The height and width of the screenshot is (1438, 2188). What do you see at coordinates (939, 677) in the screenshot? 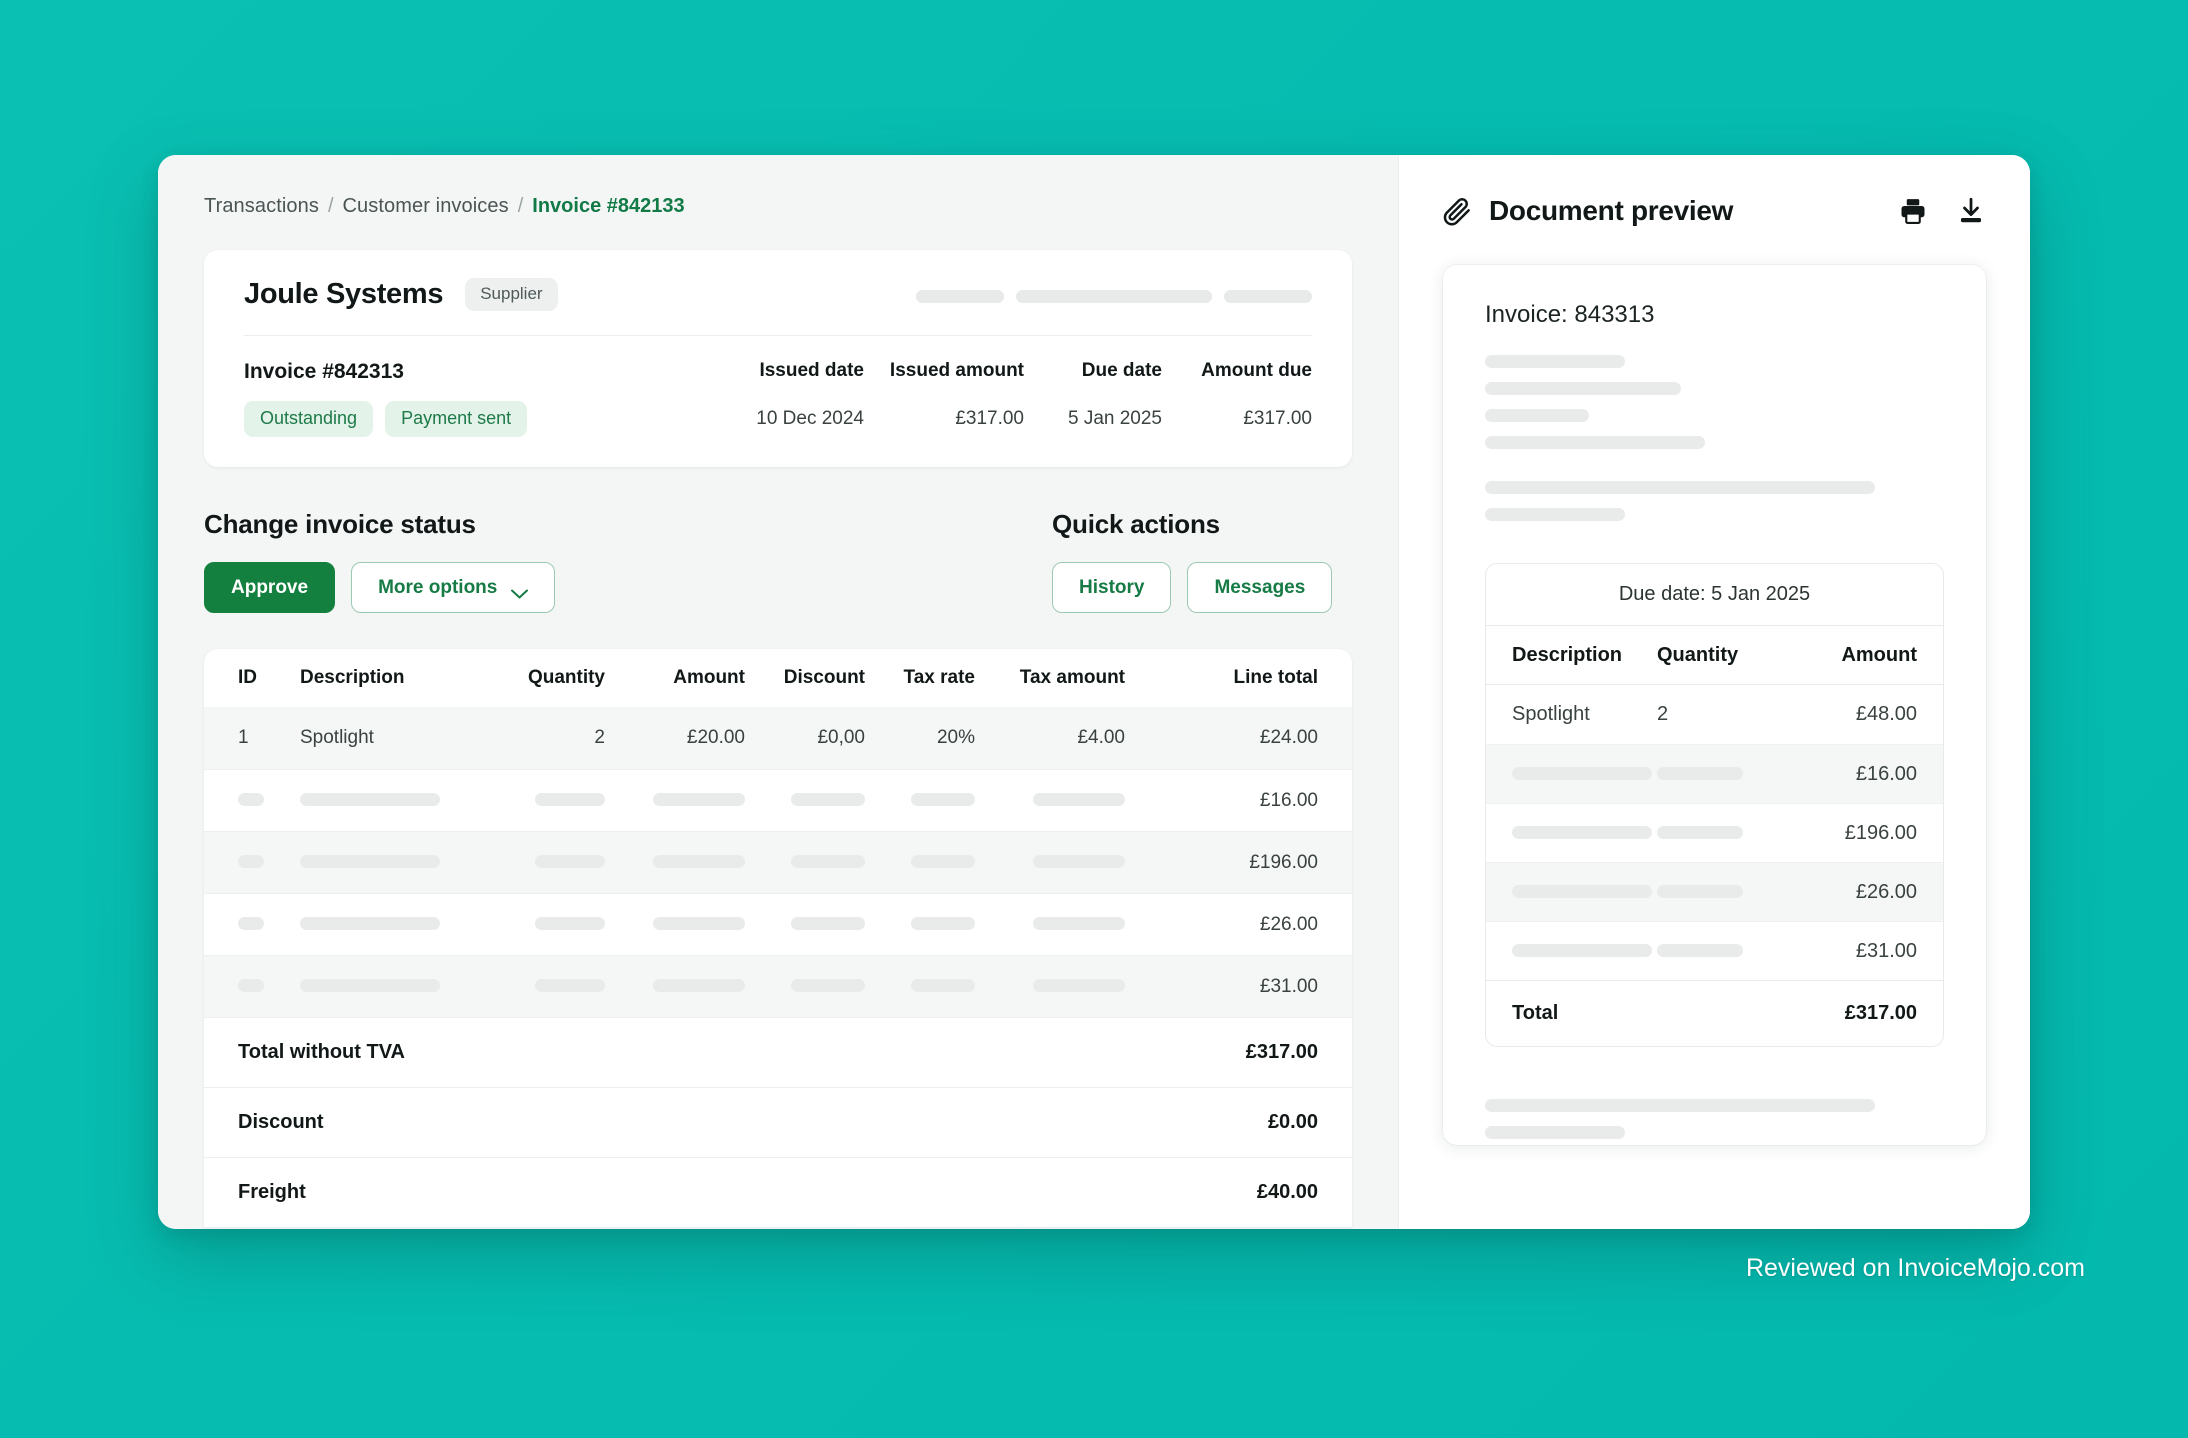
I see `column-header-tax-rate: Tax rate` at bounding box center [939, 677].